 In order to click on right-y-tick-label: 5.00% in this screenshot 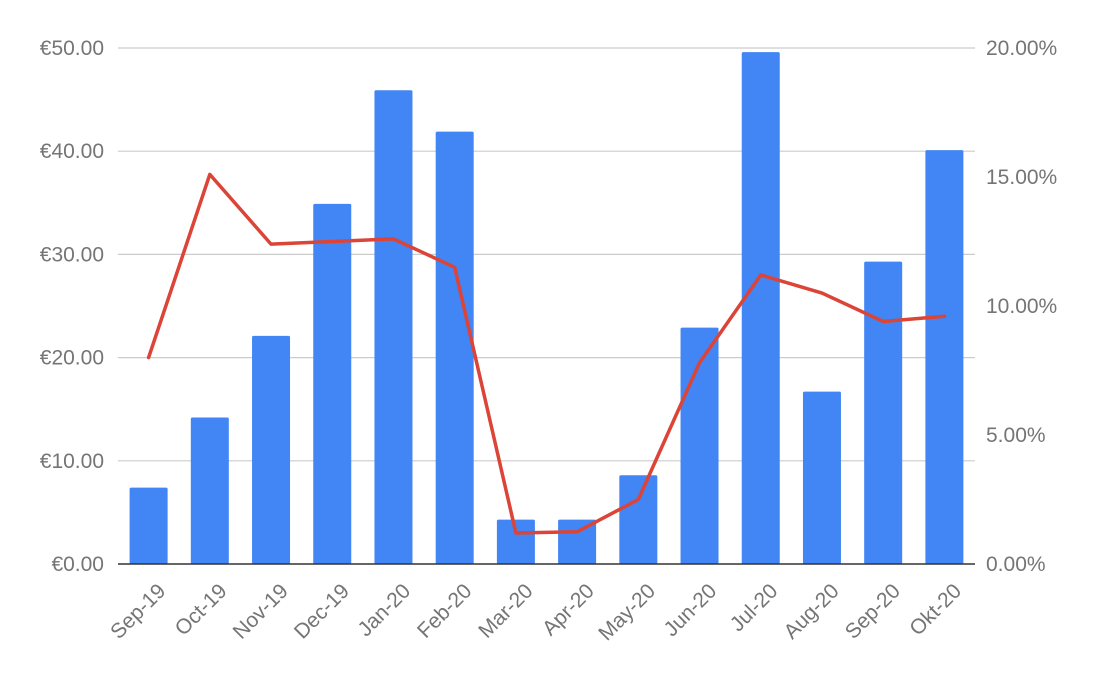, I will do `click(1016, 435)`.